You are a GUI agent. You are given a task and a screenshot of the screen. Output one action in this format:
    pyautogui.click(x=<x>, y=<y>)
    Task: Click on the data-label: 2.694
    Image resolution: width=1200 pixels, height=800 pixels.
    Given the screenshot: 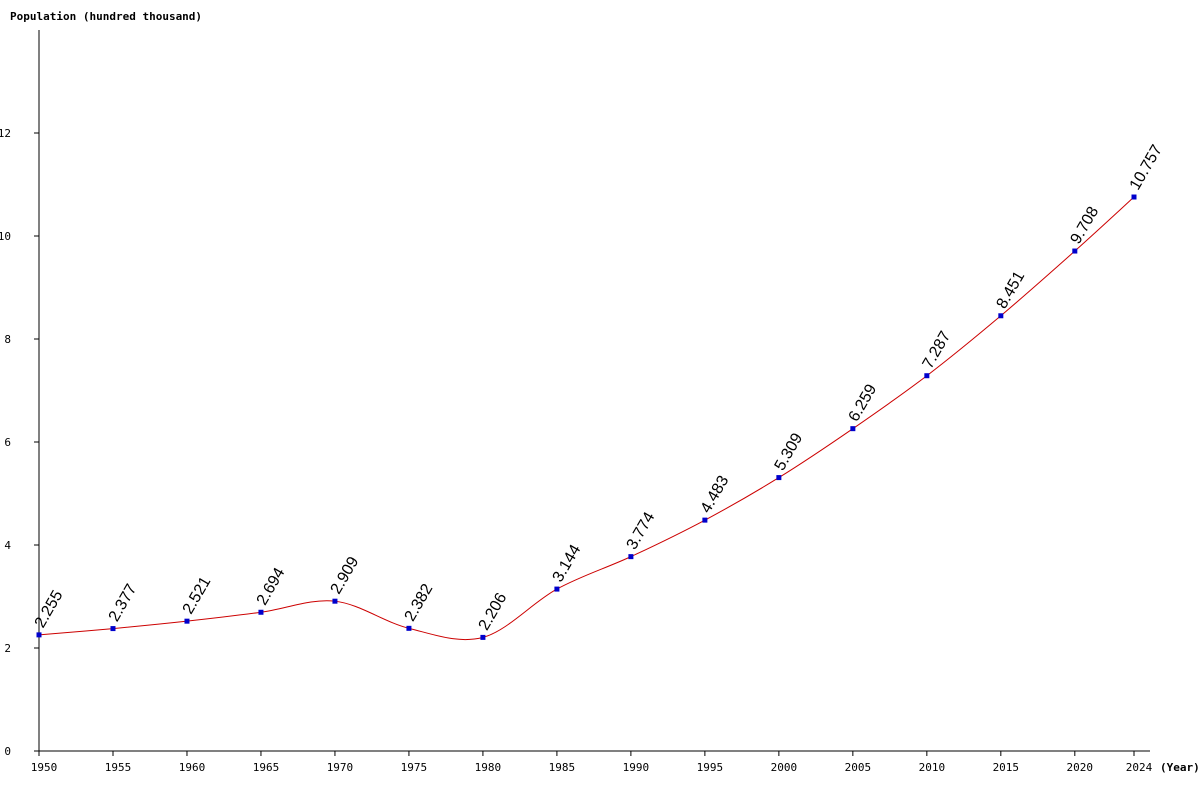 What is the action you would take?
    pyautogui.click(x=271, y=586)
    